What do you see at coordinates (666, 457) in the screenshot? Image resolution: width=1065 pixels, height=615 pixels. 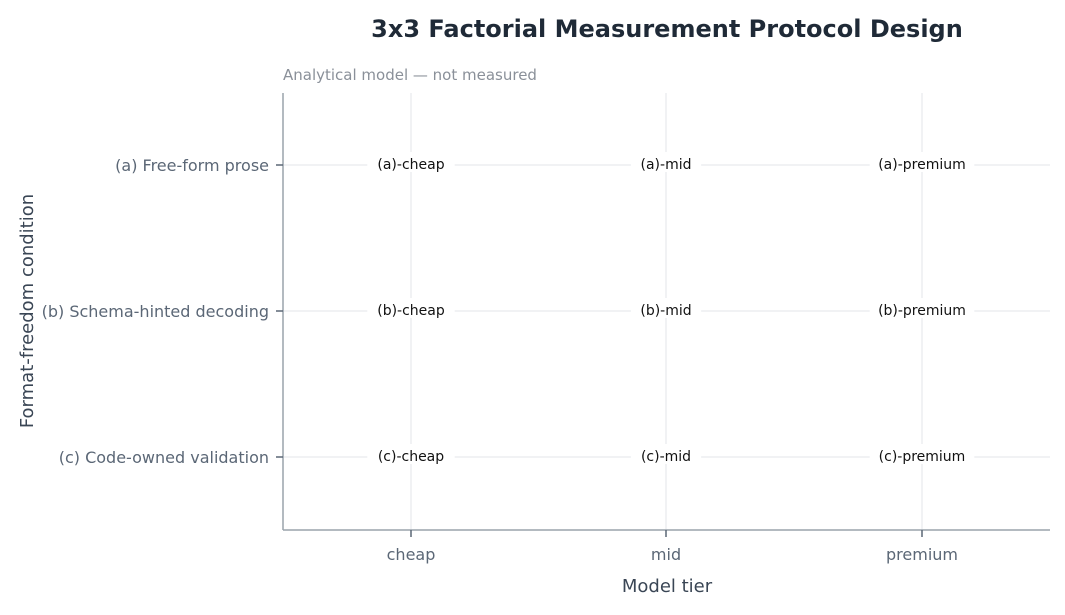 I see `cell-label: (c)-mid` at bounding box center [666, 457].